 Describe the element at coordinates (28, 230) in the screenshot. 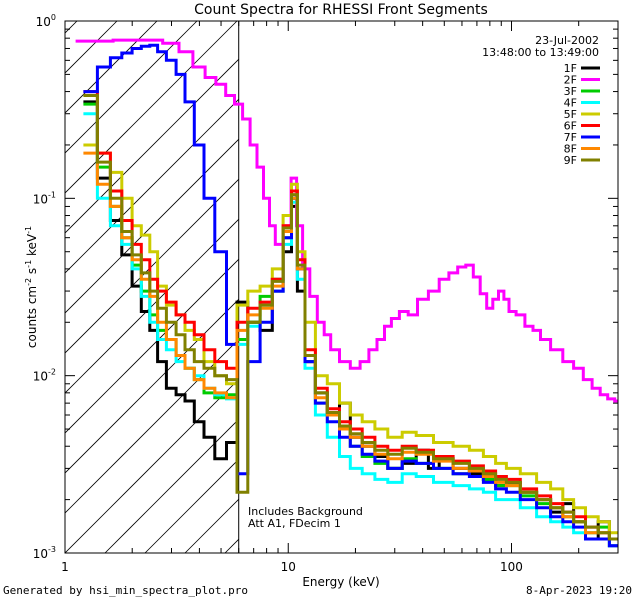

I see `y-axis-label-exp3: -1` at that location.